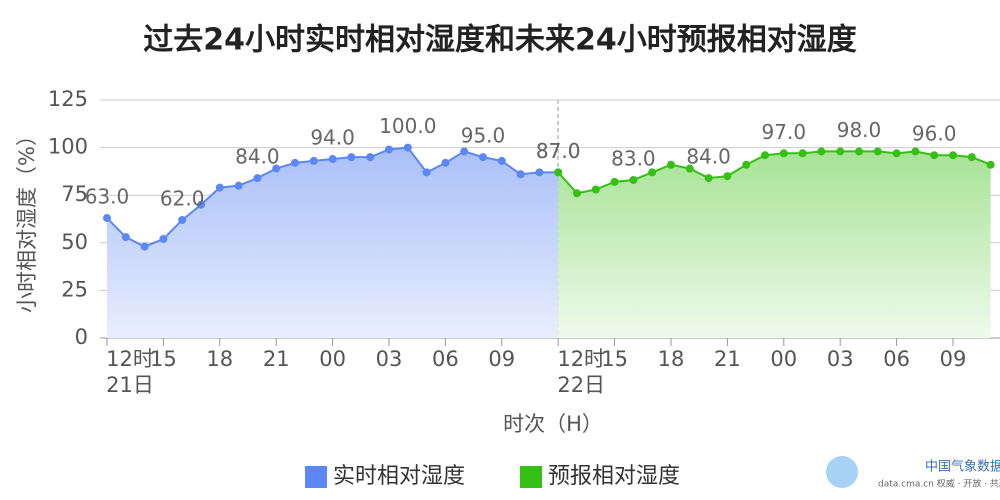 This screenshot has width=1000, height=500. Describe the element at coordinates (934, 134) in the screenshot. I see `value-label: 96.0` at that location.